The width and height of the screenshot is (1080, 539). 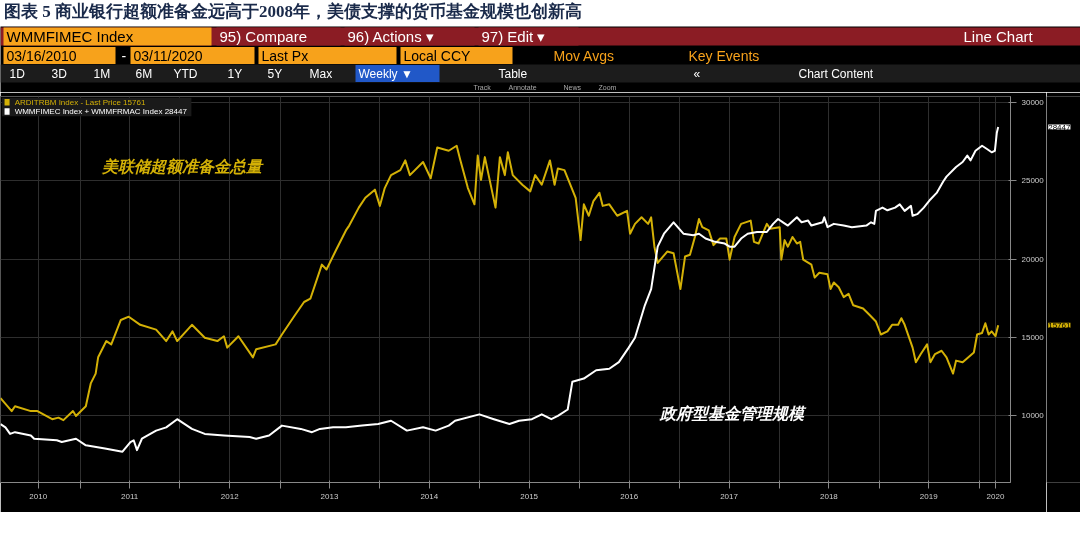 What do you see at coordinates (183, 166) in the screenshot?
I see `annotation: 美联储超额准备金总量` at bounding box center [183, 166].